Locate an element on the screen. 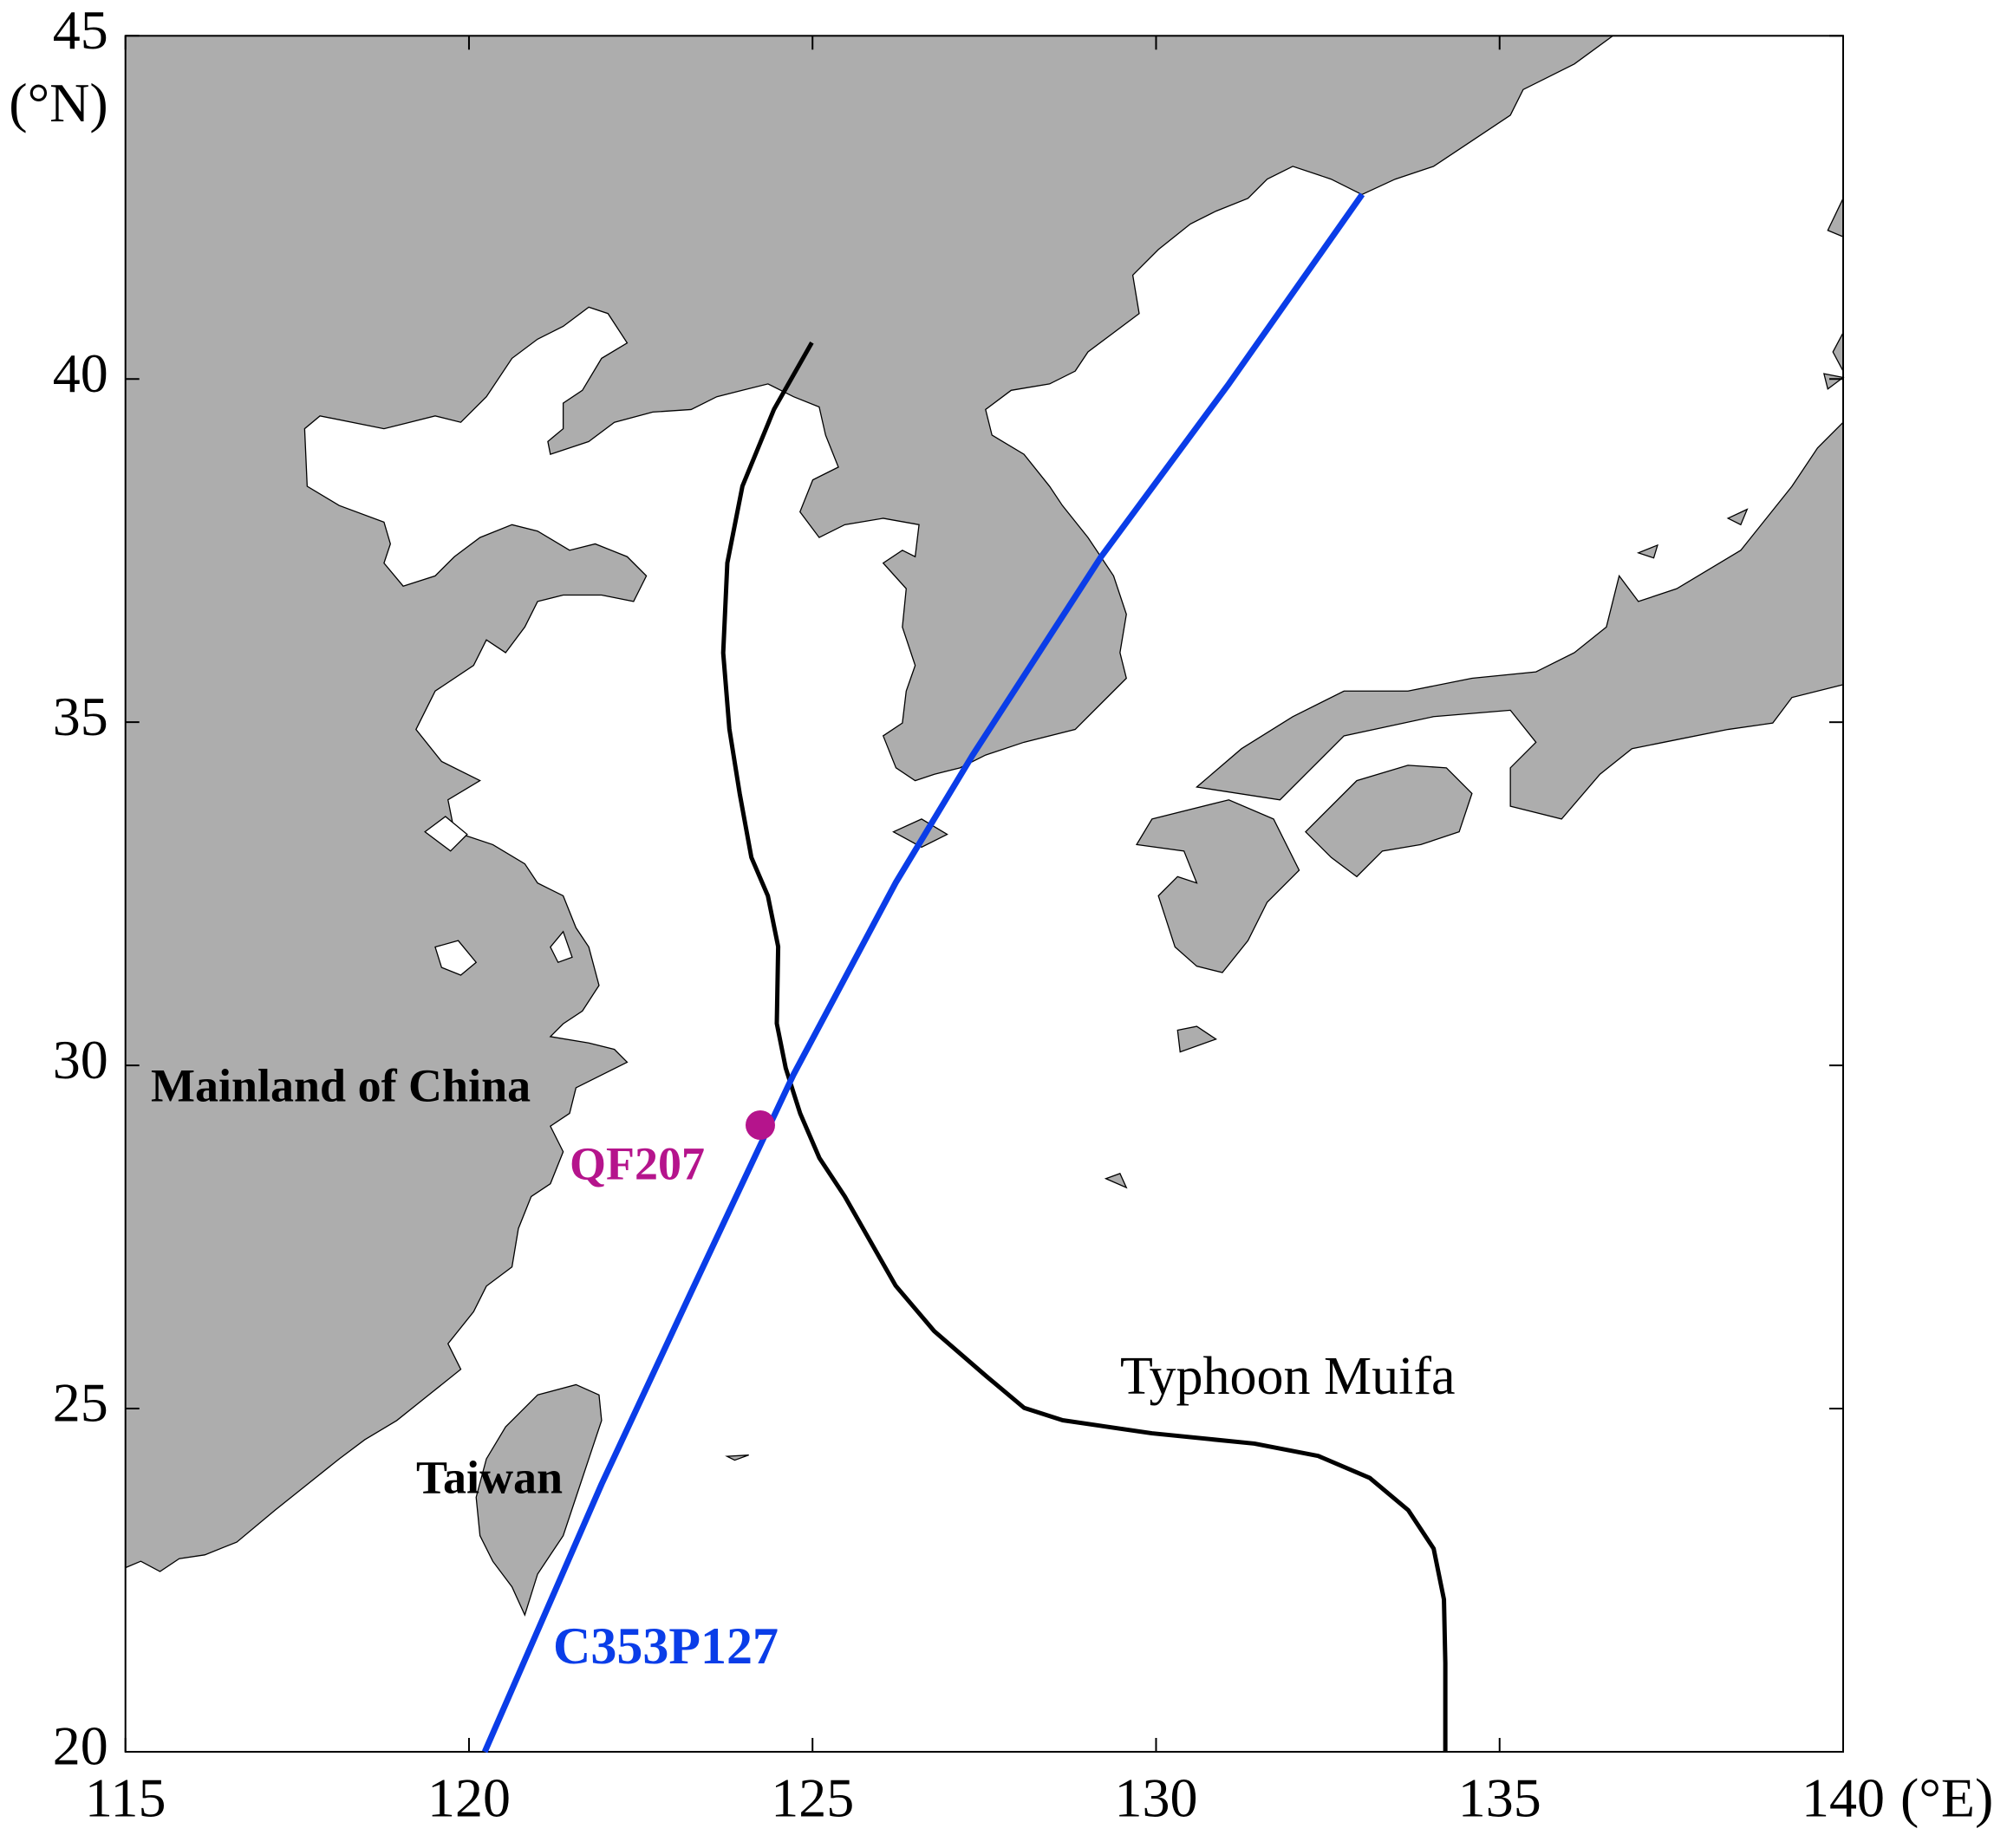  taiwan is located at coordinates (539, 1499).